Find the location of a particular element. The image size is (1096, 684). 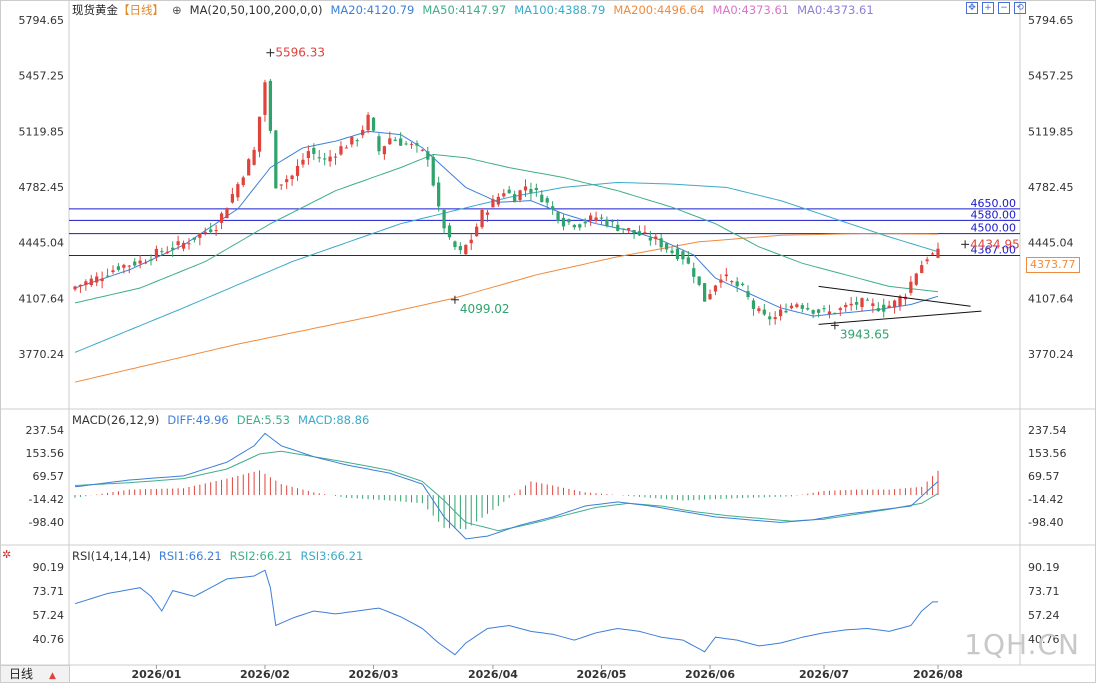

reset-icon: ⟲ is located at coordinates (1020, 8).